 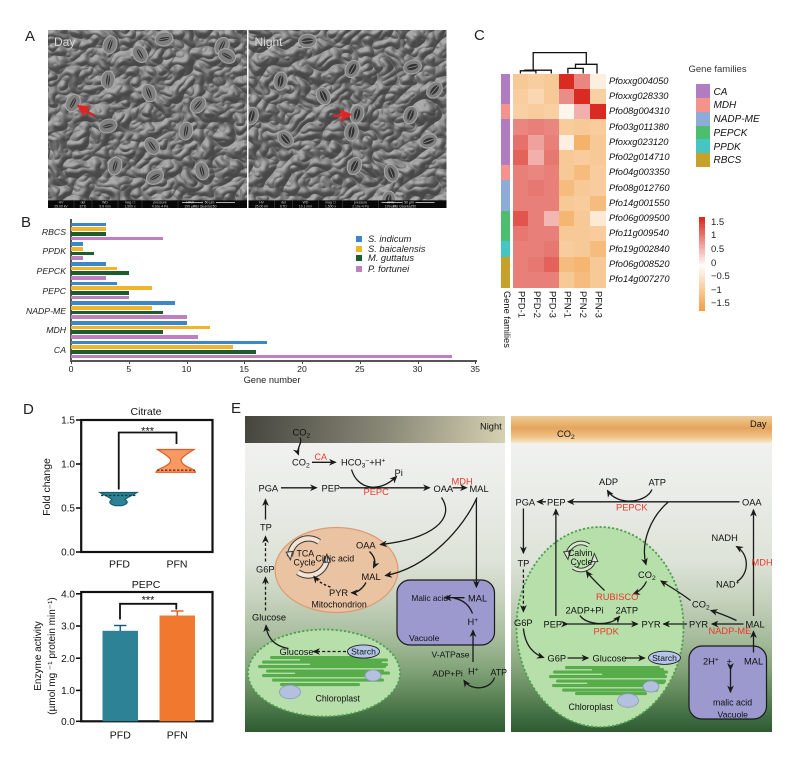 What do you see at coordinates (725, 538) in the screenshot?
I see `svg-text: NADH` at bounding box center [725, 538].